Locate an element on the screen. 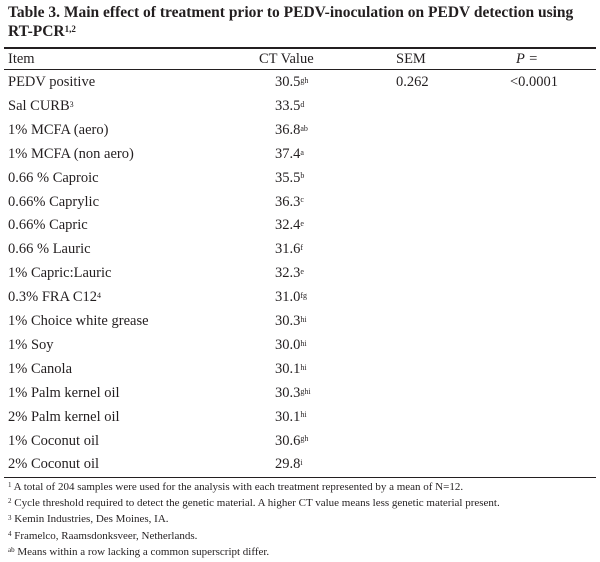 The height and width of the screenshot is (562, 600). table-row: 1% Soy 30.0hi is located at coordinates (300, 345).